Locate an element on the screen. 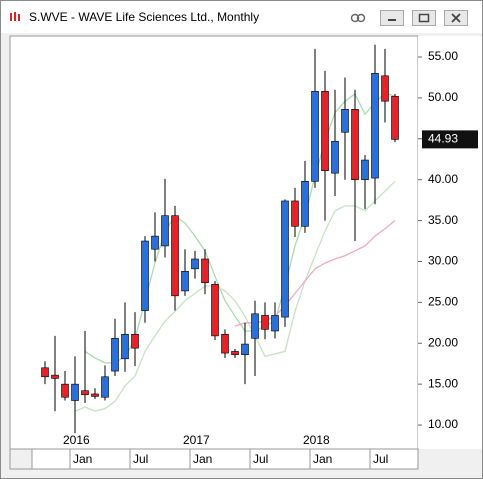  close-button is located at coordinates (456, 18).